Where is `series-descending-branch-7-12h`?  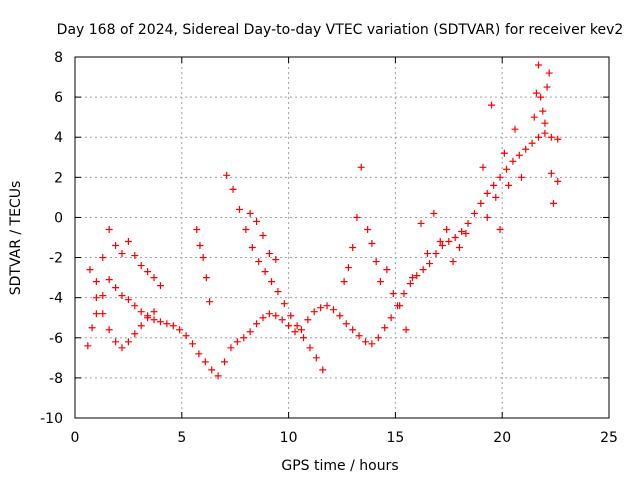 series-descending-branch-7-12h is located at coordinates (275, 272).